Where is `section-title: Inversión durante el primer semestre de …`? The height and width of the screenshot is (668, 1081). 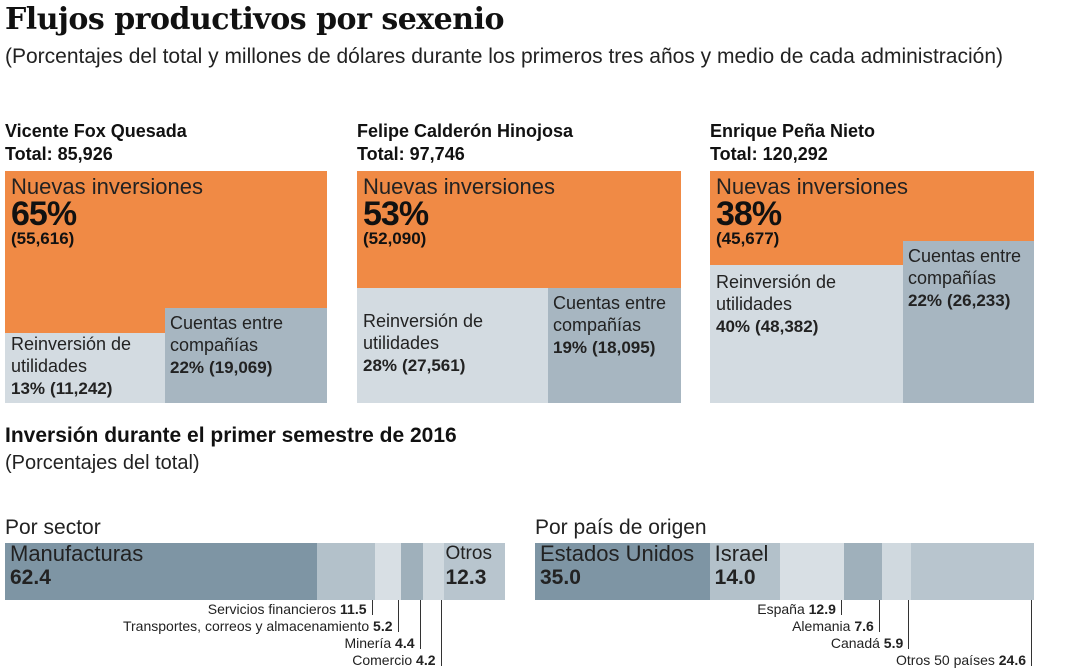 section-title: Inversión durante el primer semestre de … is located at coordinates (231, 435).